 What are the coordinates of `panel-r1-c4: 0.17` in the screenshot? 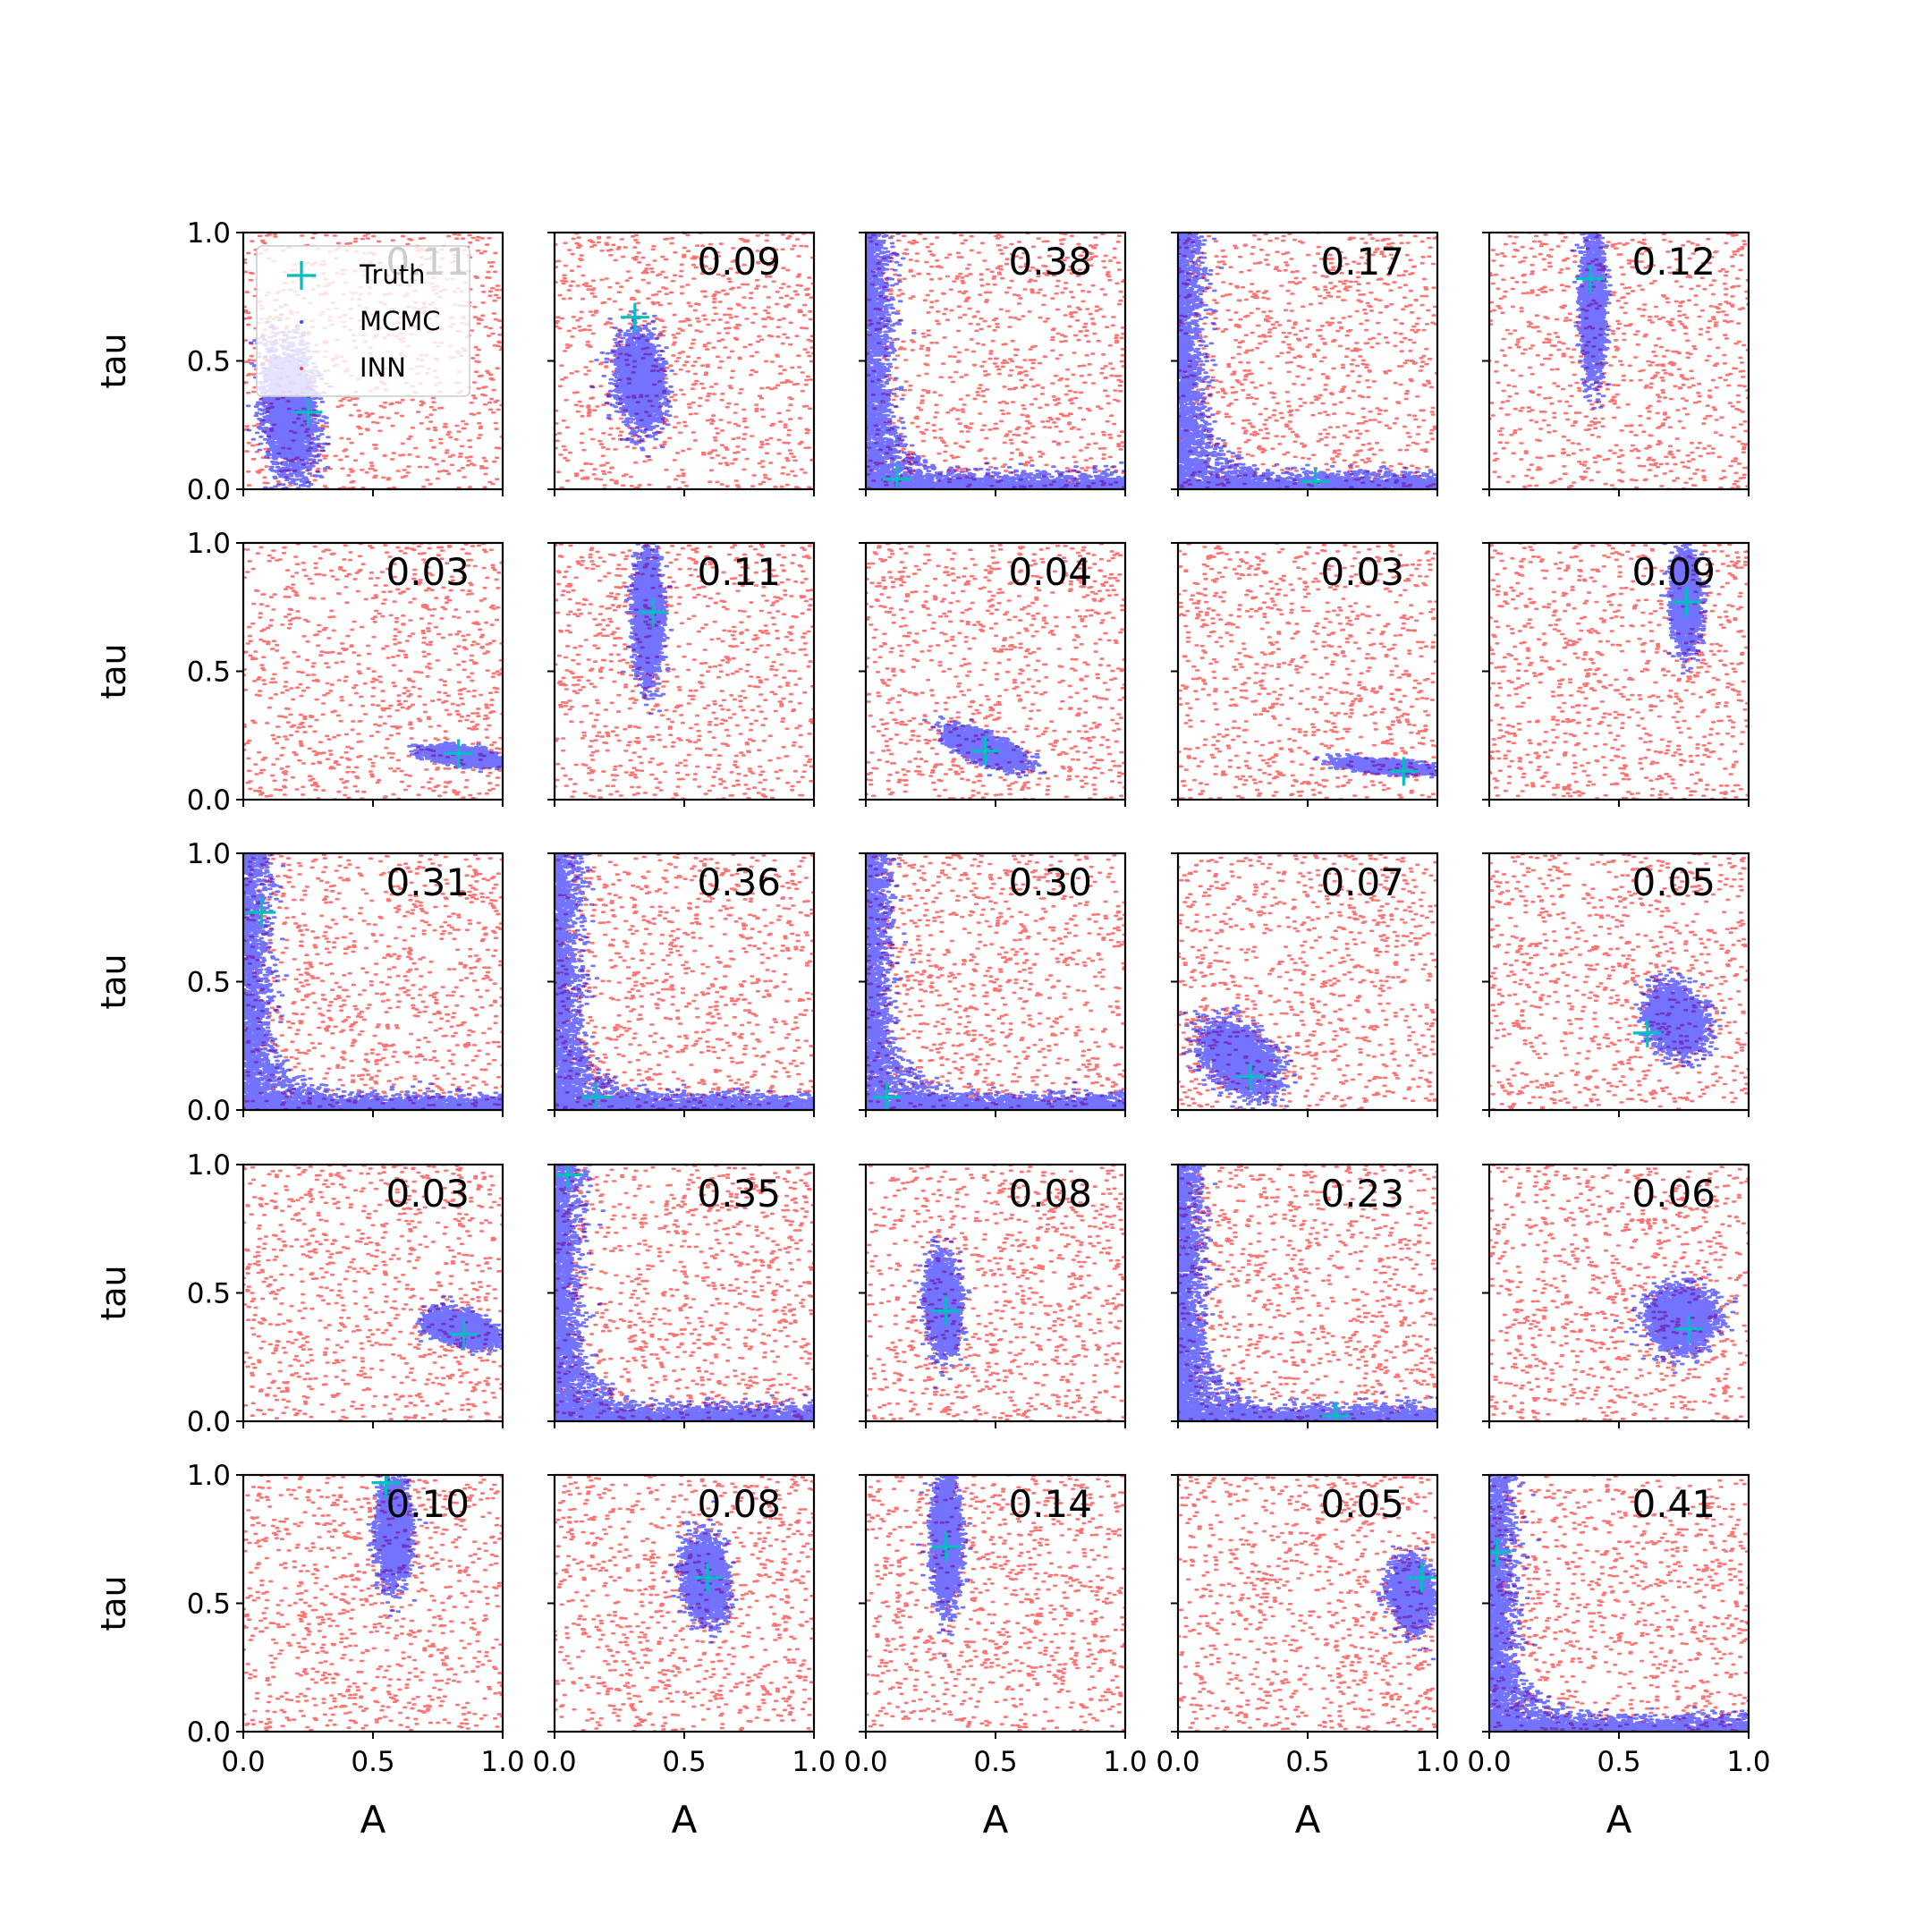 It's located at (1305, 363).